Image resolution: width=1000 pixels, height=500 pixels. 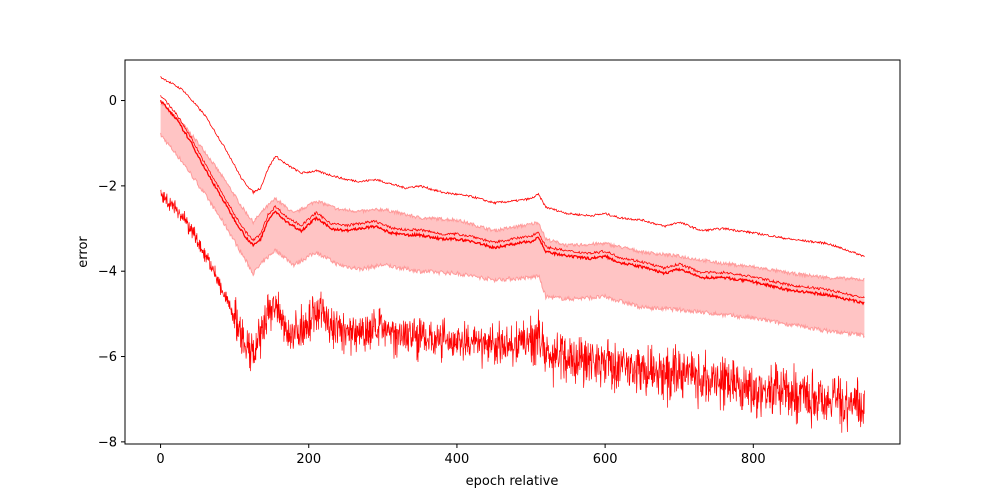 I want to click on x-tick-label: 0, so click(x=160, y=459).